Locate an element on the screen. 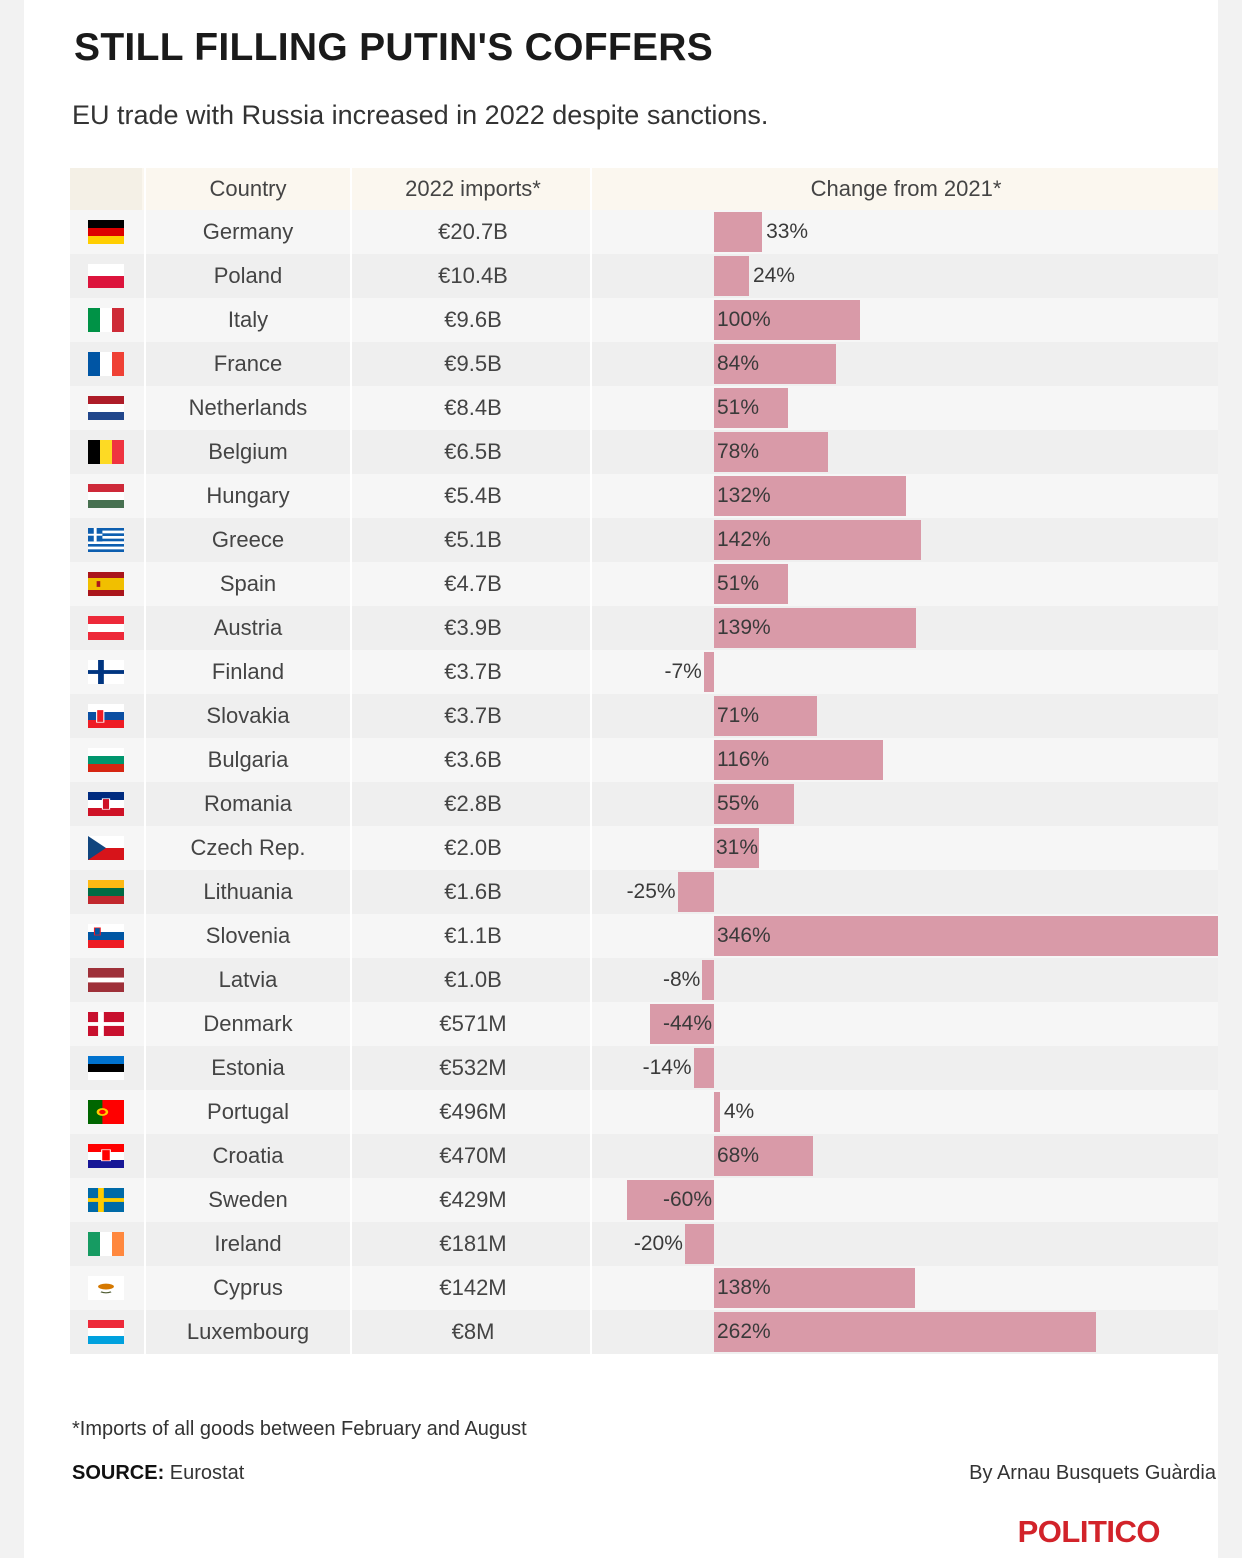 The width and height of the screenshot is (1242, 1558). country-cell: Latvia is located at coordinates (248, 980).